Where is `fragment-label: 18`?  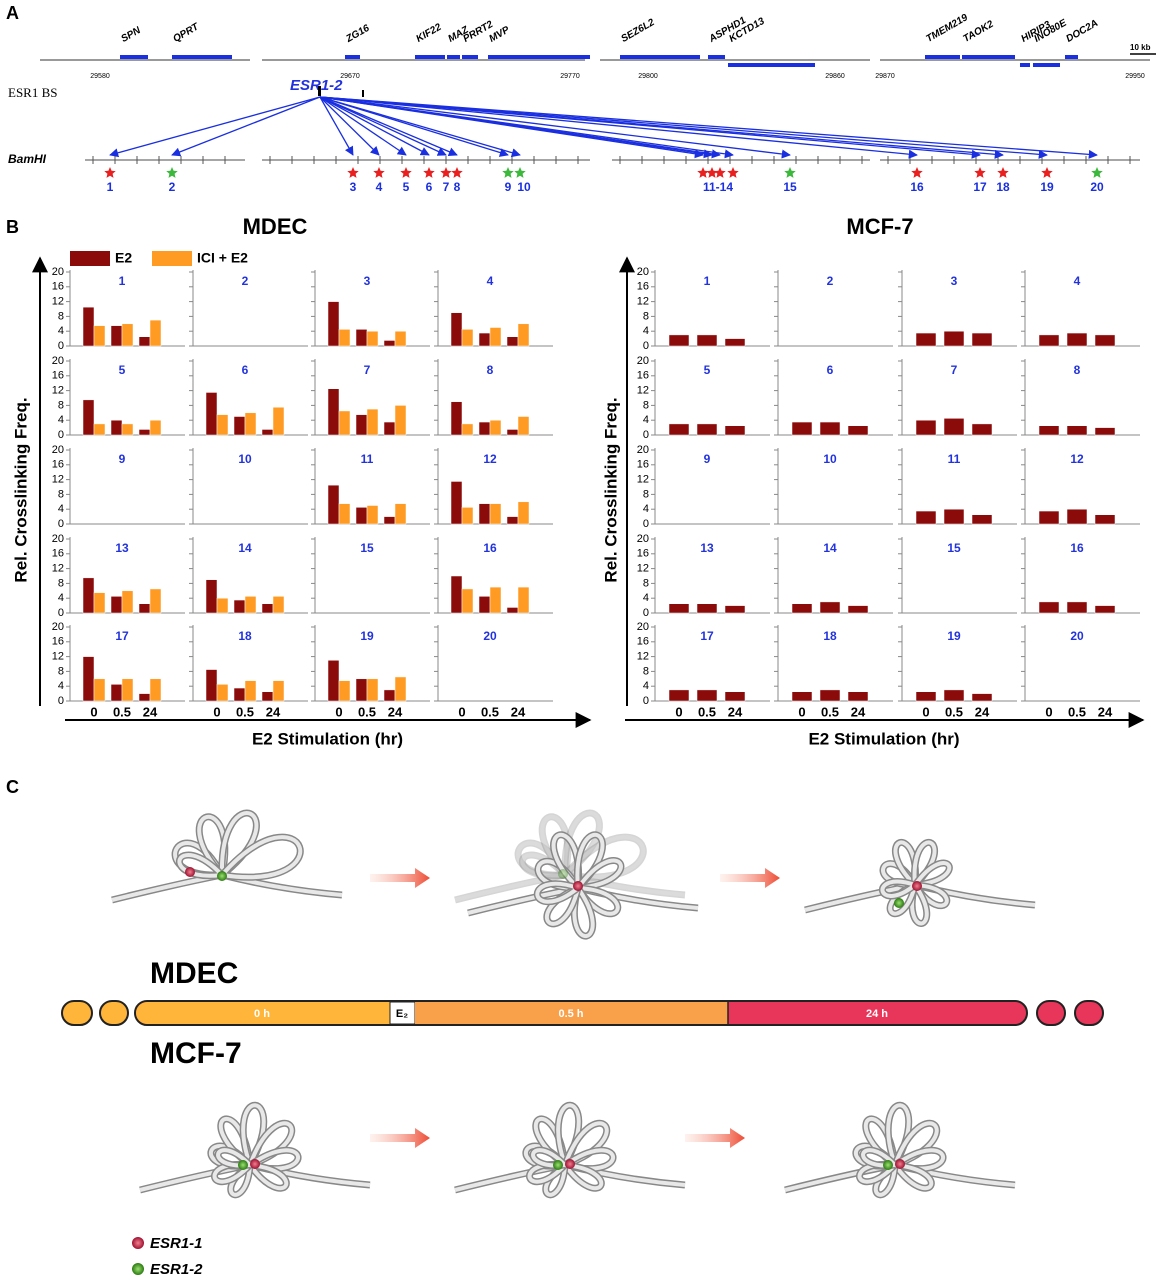 fragment-label: 18 is located at coordinates (1003, 187).